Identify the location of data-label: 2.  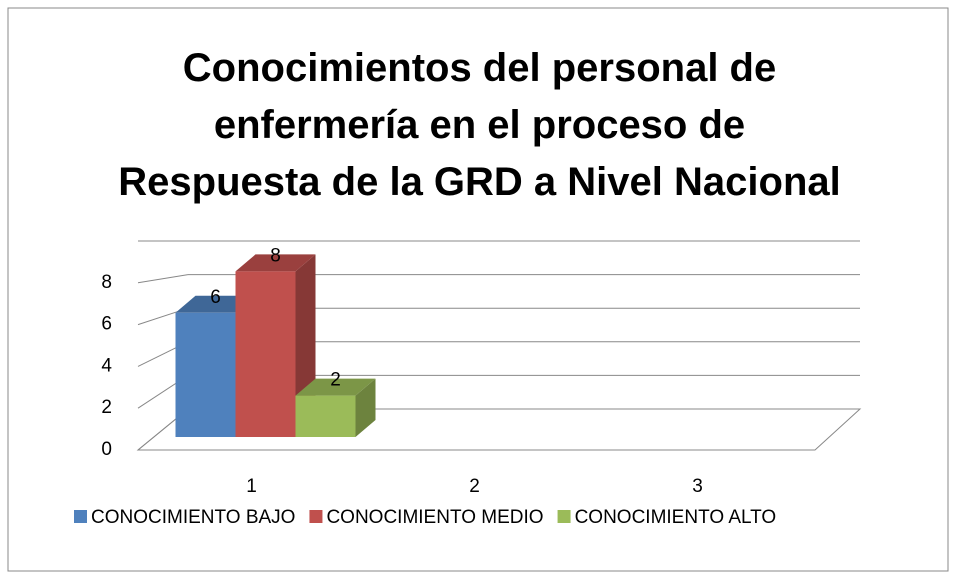
(335, 380).